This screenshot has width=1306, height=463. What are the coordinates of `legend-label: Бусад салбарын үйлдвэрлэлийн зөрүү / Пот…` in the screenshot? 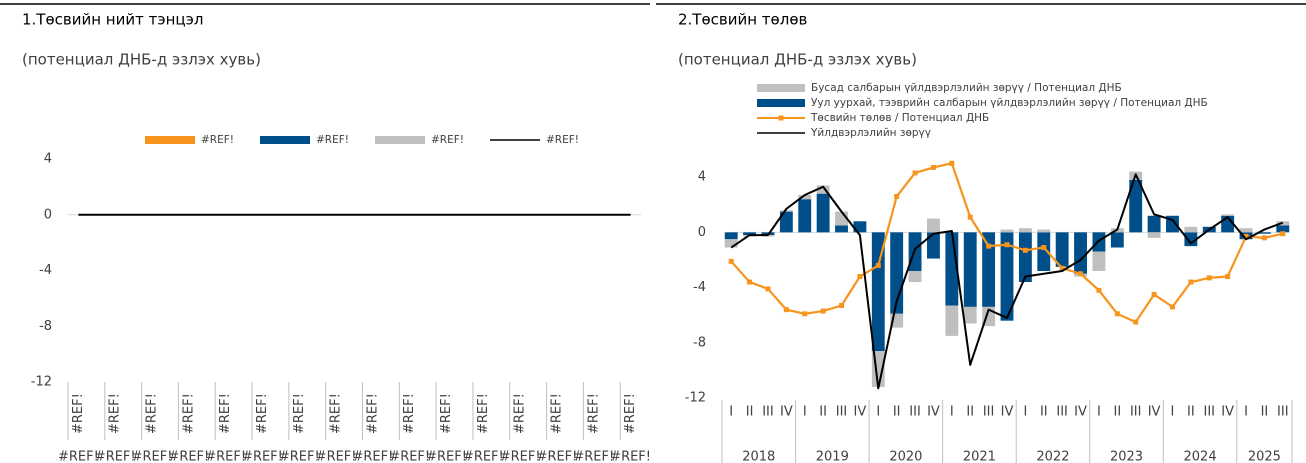 It's located at (966, 88).